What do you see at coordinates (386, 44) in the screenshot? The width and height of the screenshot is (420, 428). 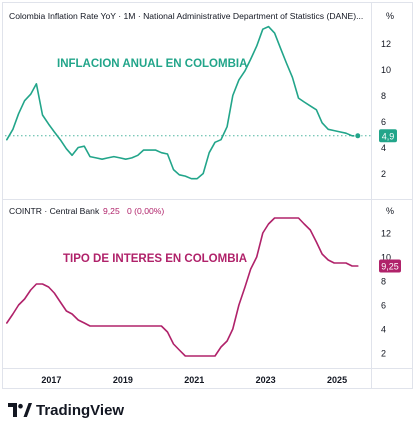 I see `inflation-y-tick-label: 12` at bounding box center [386, 44].